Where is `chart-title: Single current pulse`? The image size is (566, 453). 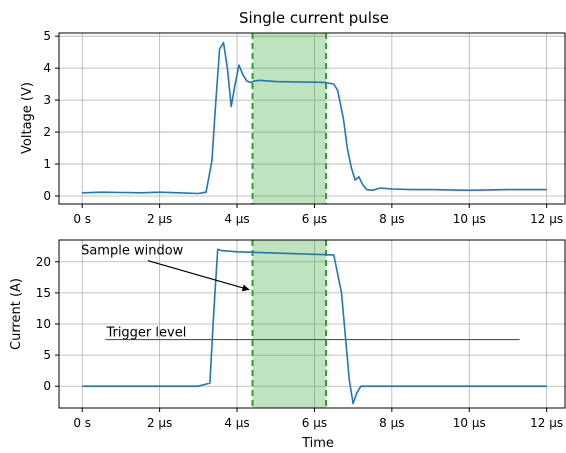 chart-title: Single current pulse is located at coordinates (314, 18).